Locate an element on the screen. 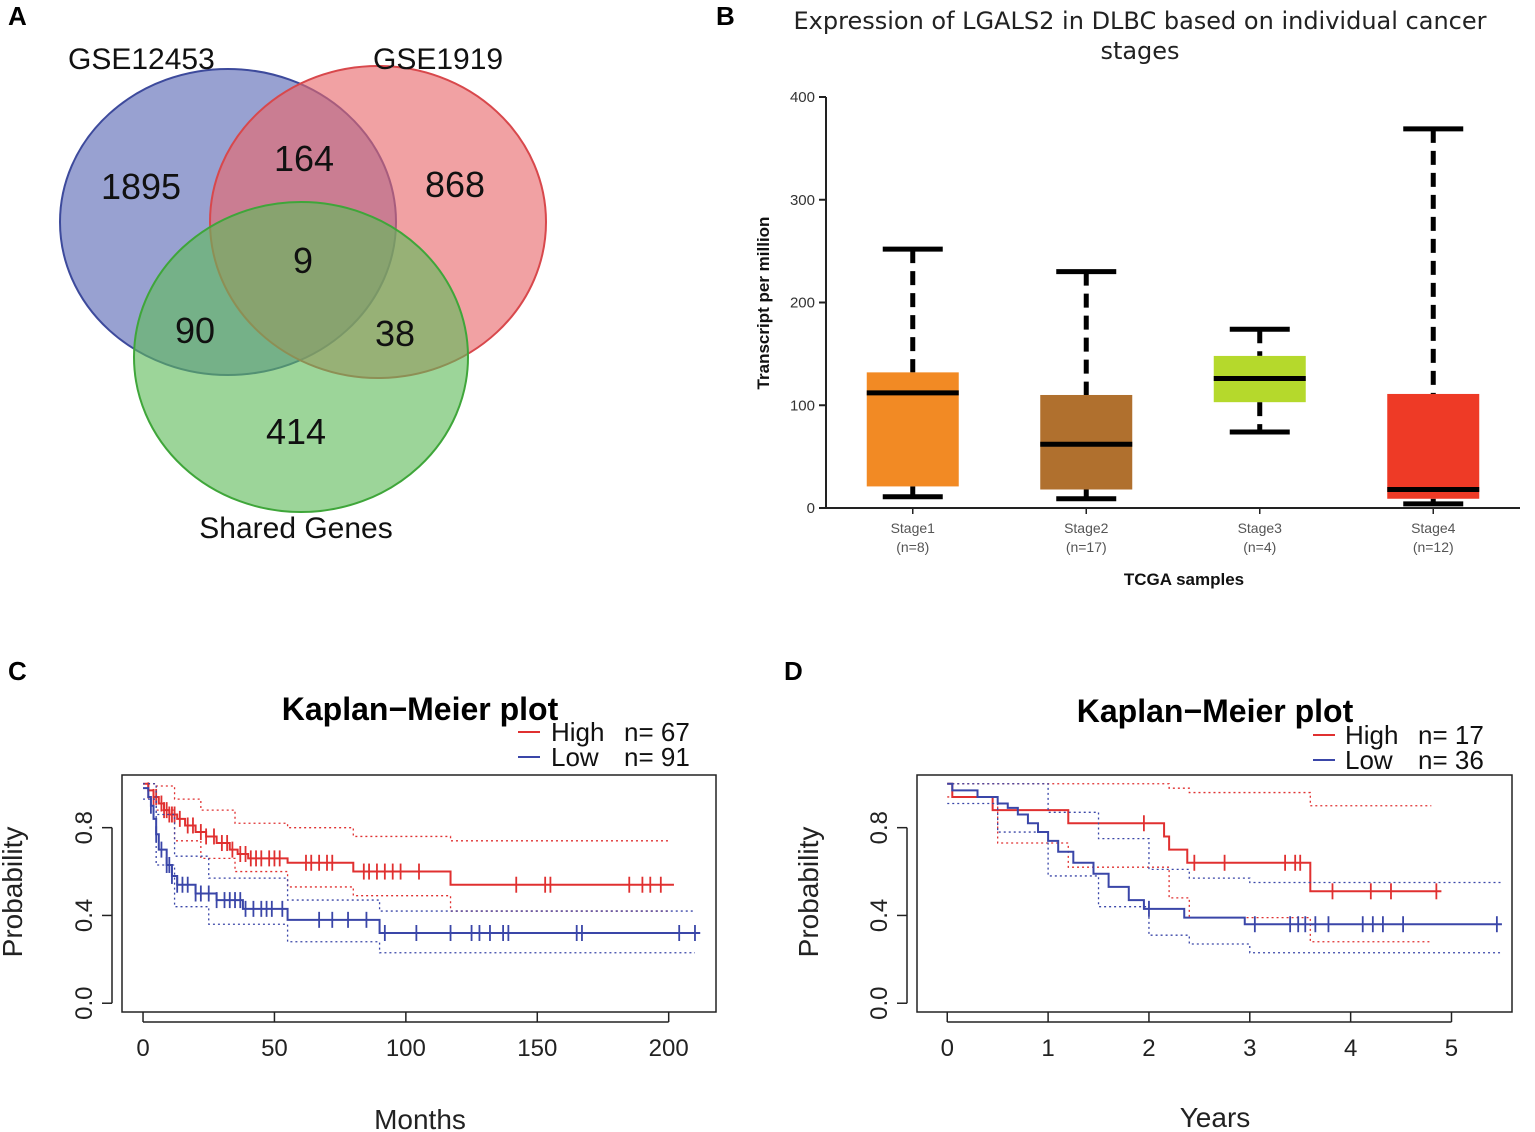 This screenshot has width=1535, height=1132. km-c-x-tick-label: 100 is located at coordinates (406, 1048).